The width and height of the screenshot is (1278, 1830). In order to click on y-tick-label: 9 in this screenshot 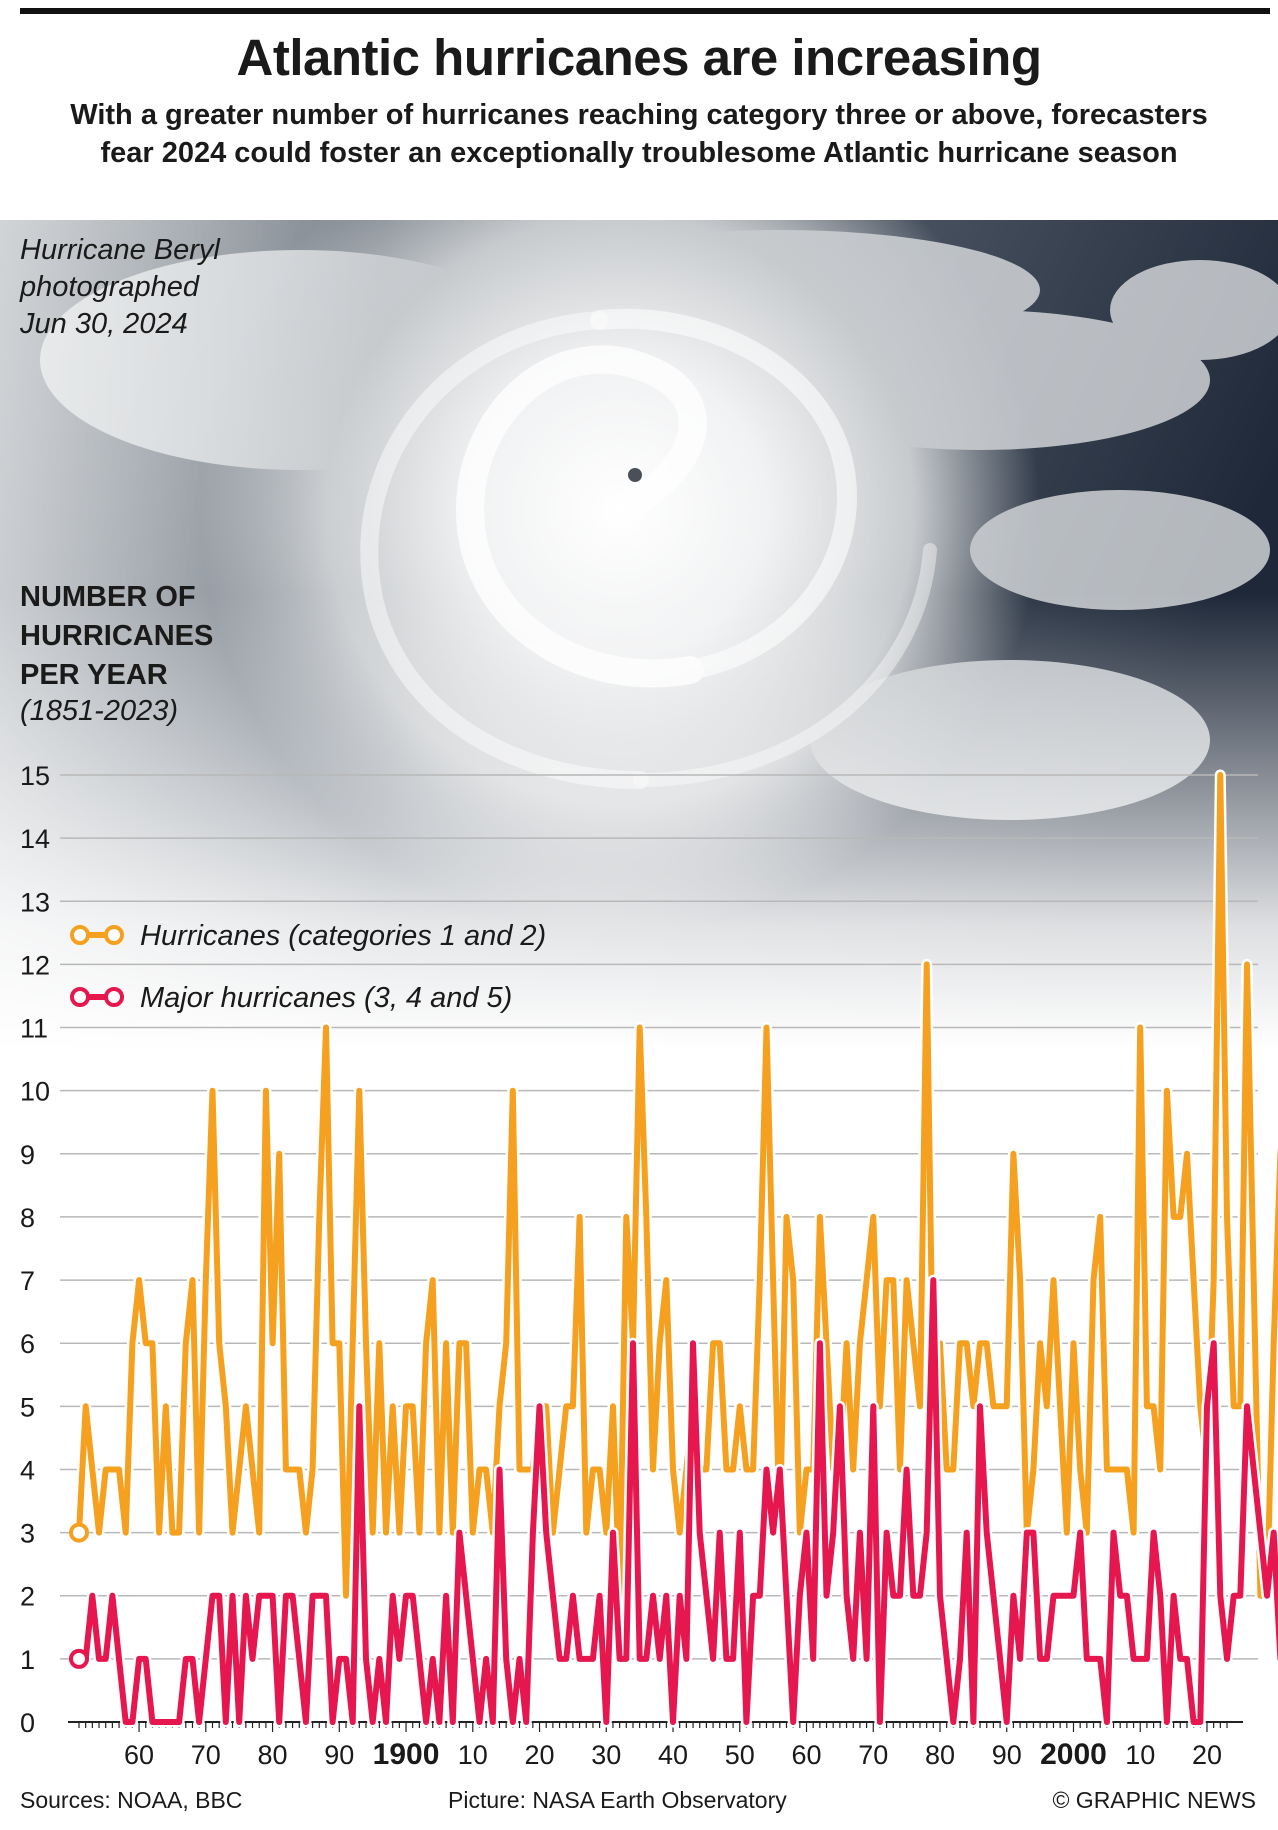, I will do `click(27, 1155)`.